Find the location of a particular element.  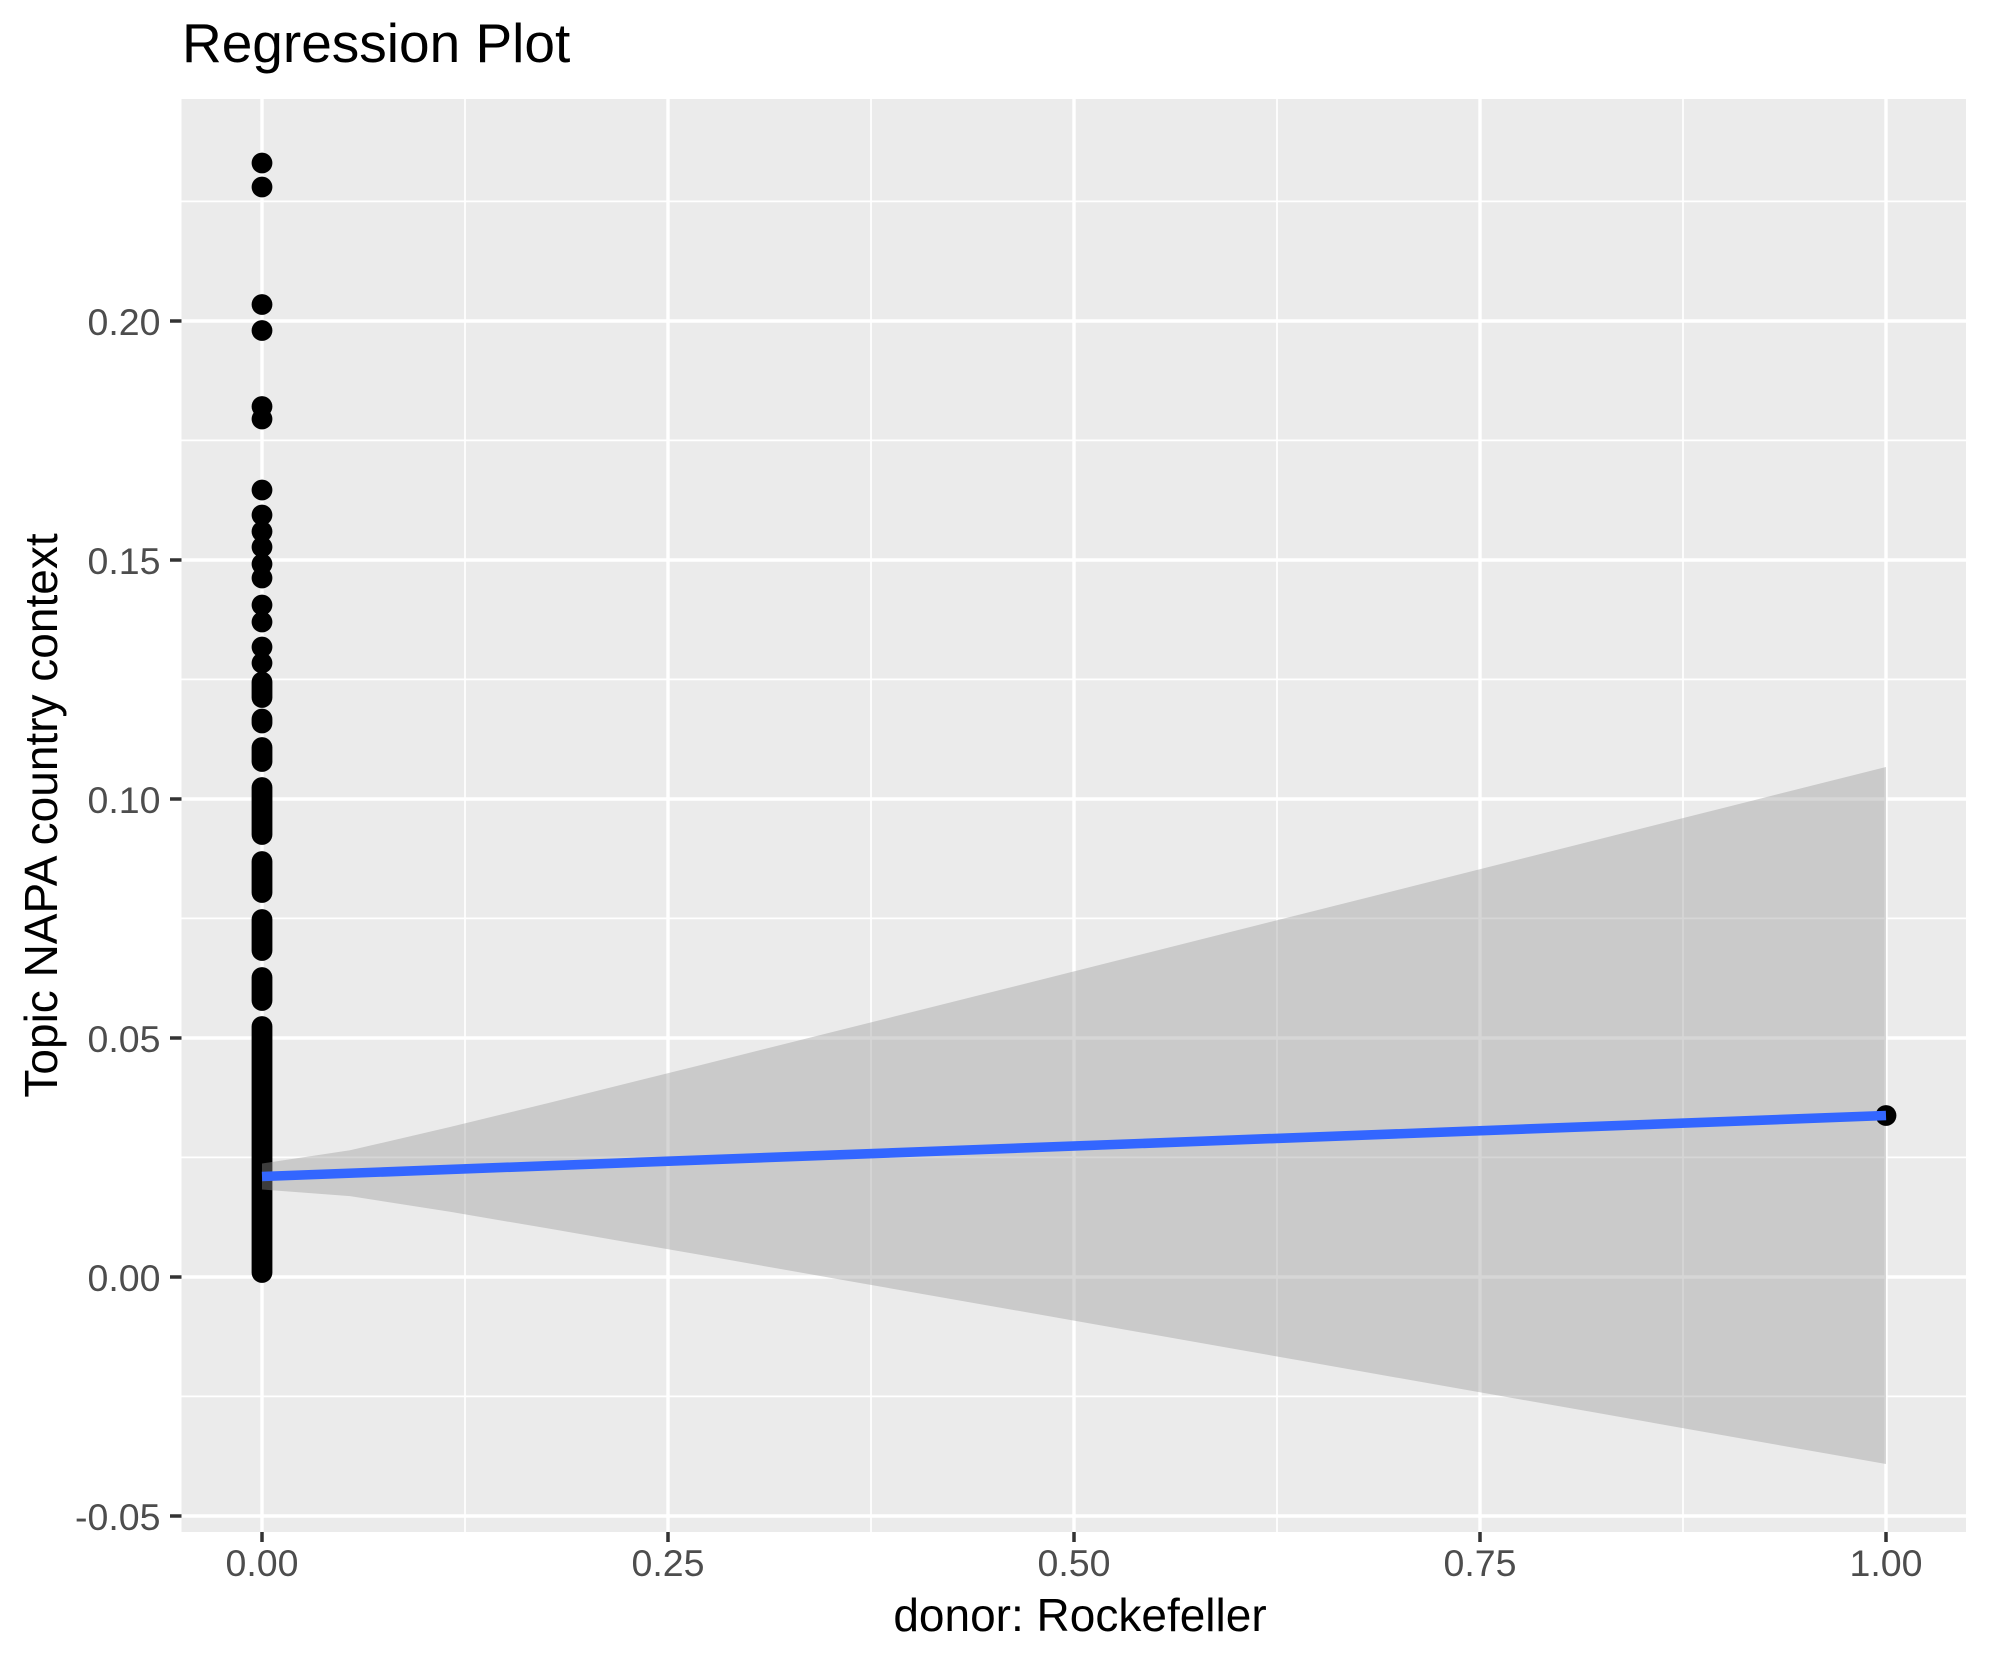

svg-text: -0.05 is located at coordinates (117, 1517).